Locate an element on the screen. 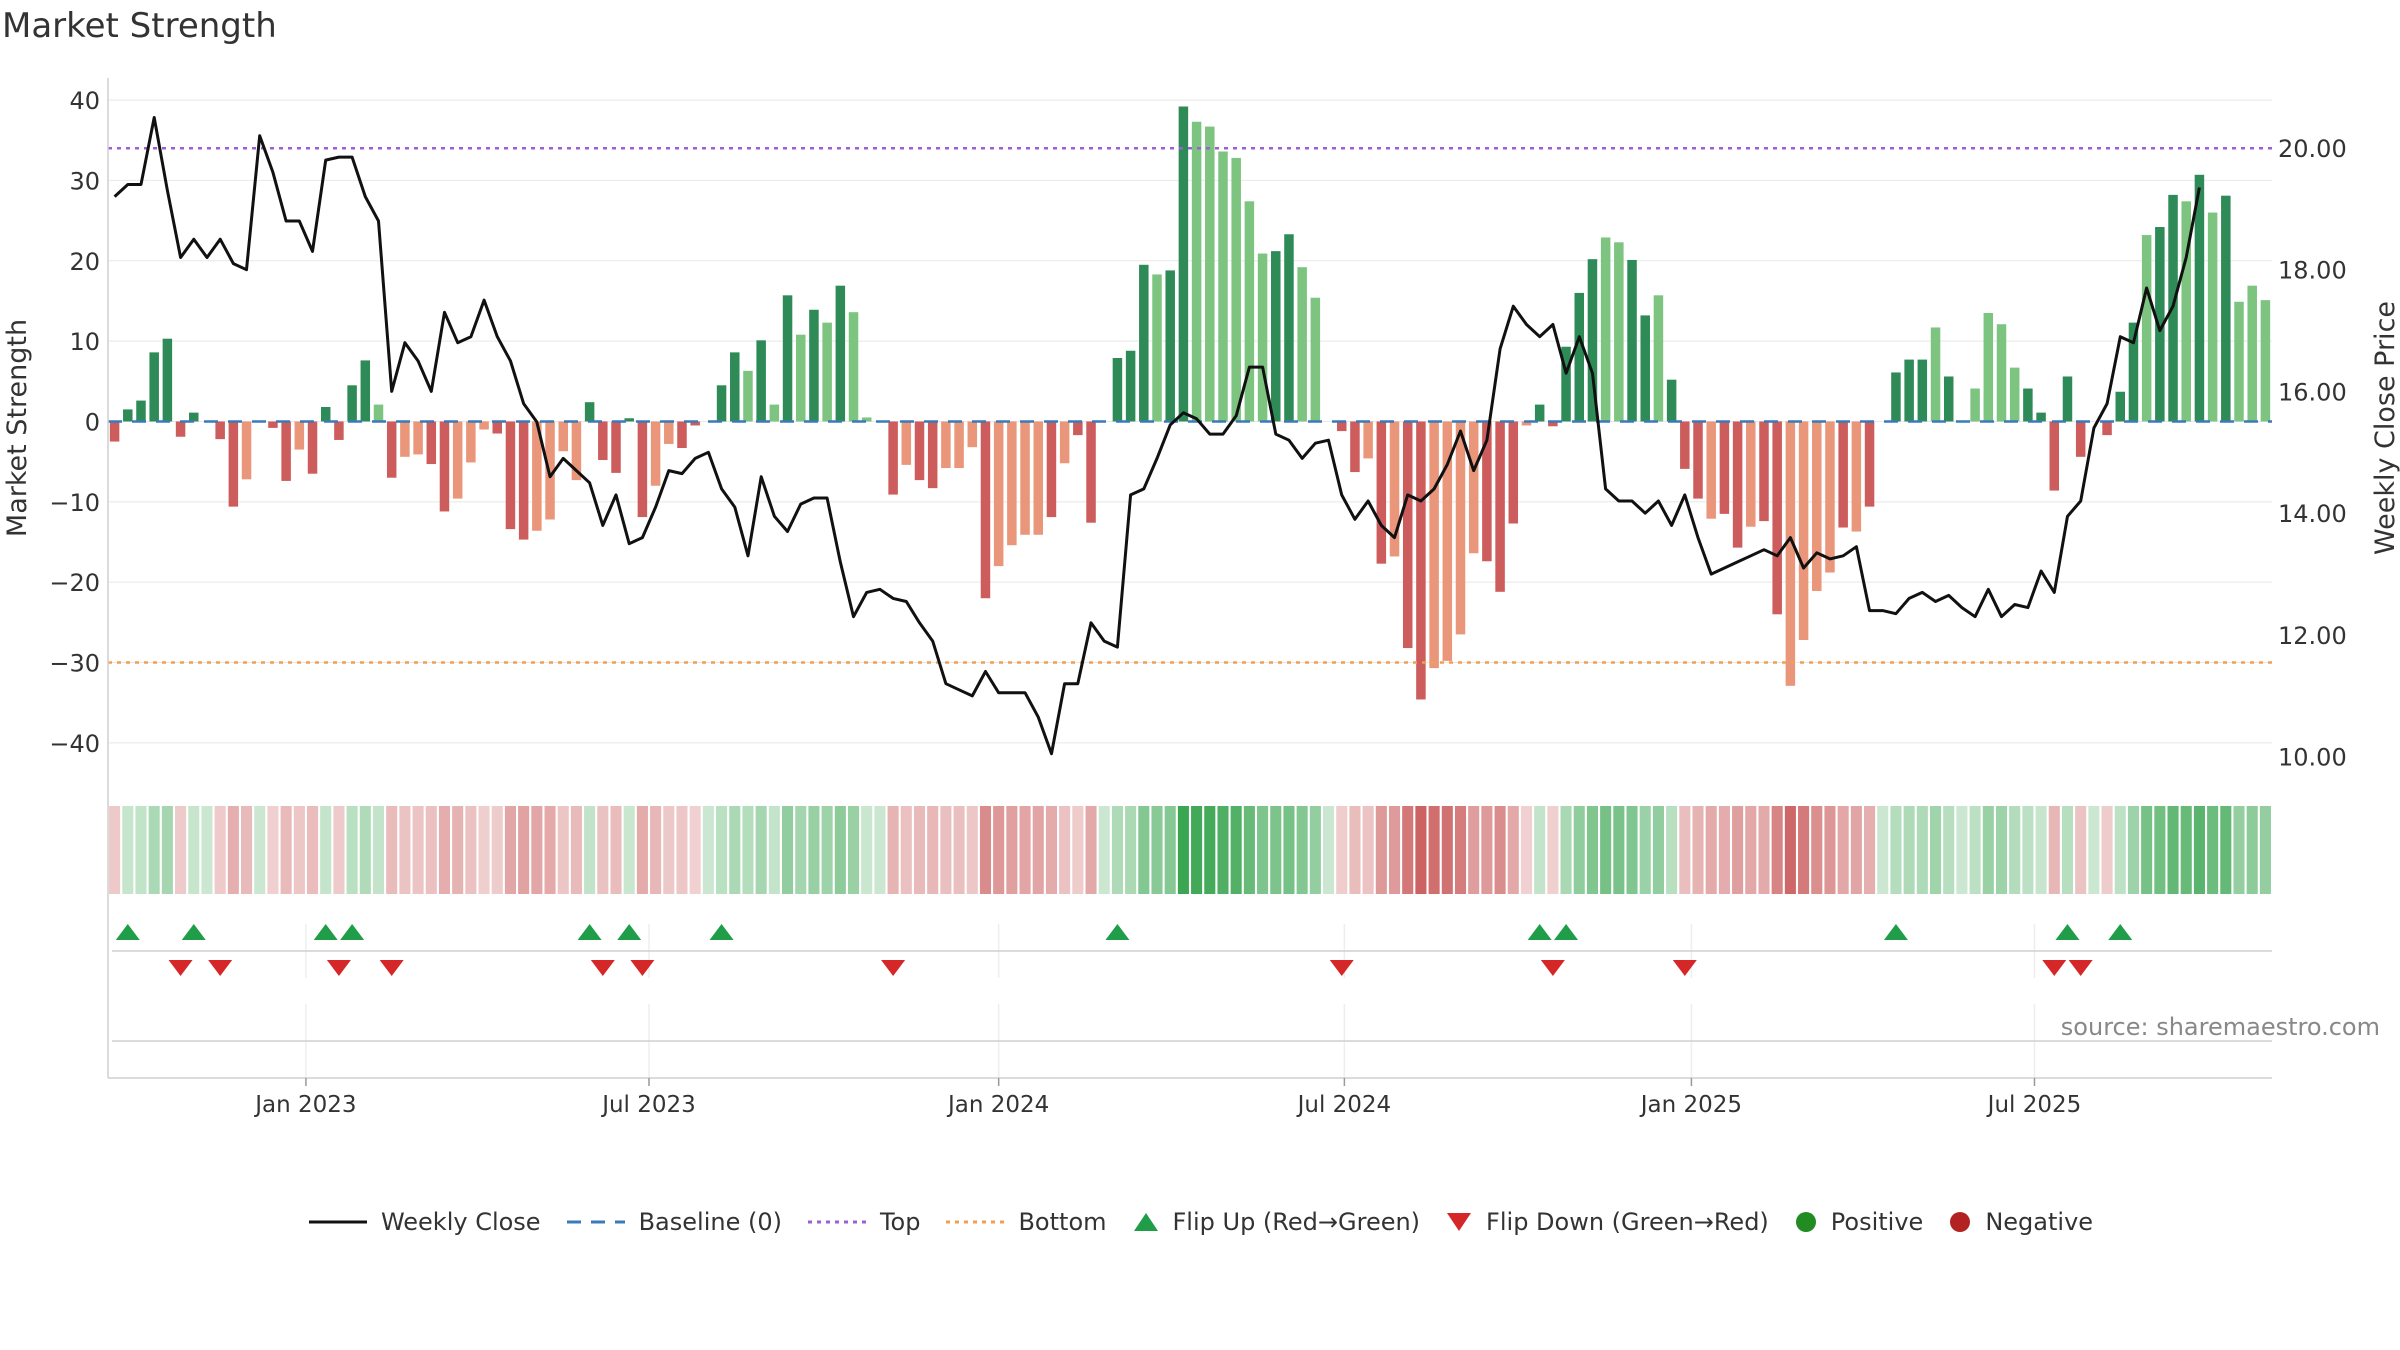 The width and height of the screenshot is (2400, 1350). triangle-up-icon is located at coordinates (1145, 1222).